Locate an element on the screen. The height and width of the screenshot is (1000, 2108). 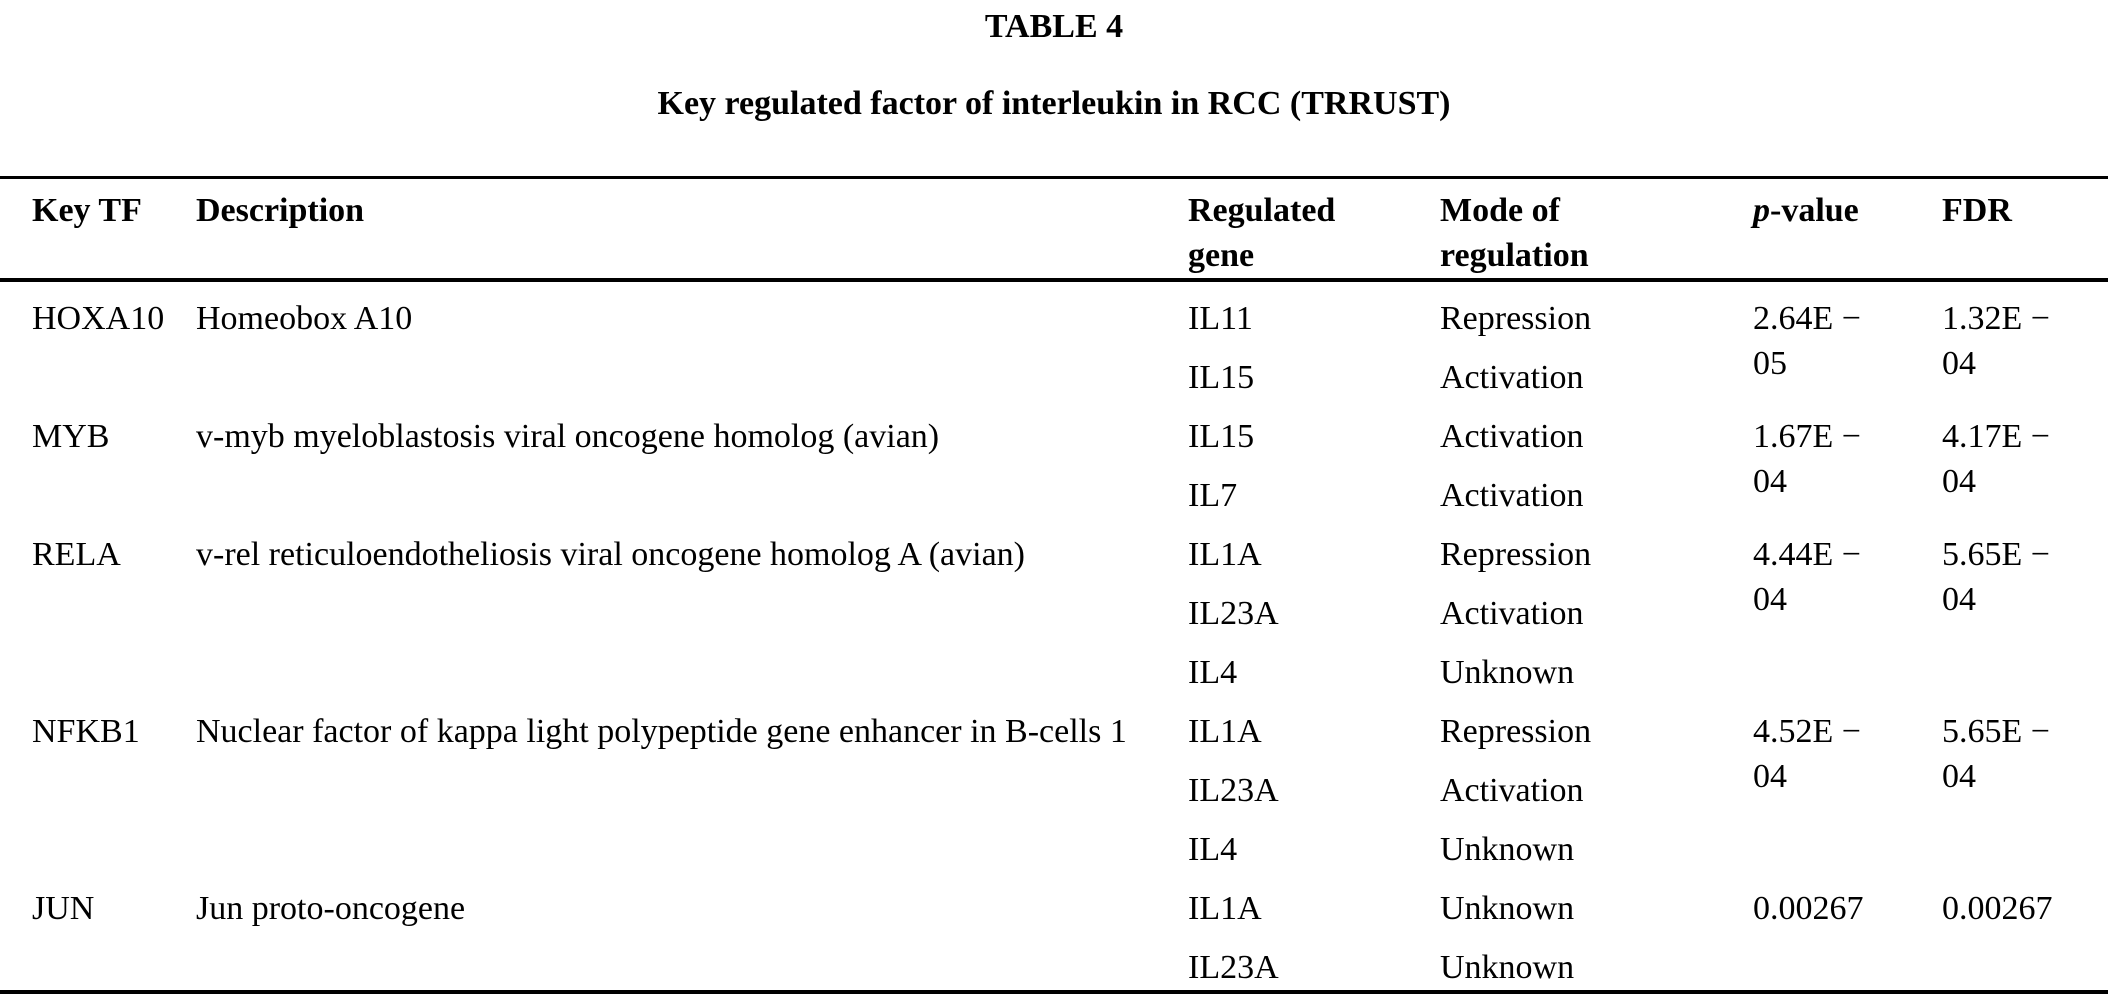
p-value-cell: 4.52E − 04 is located at coordinates (1847, 783).